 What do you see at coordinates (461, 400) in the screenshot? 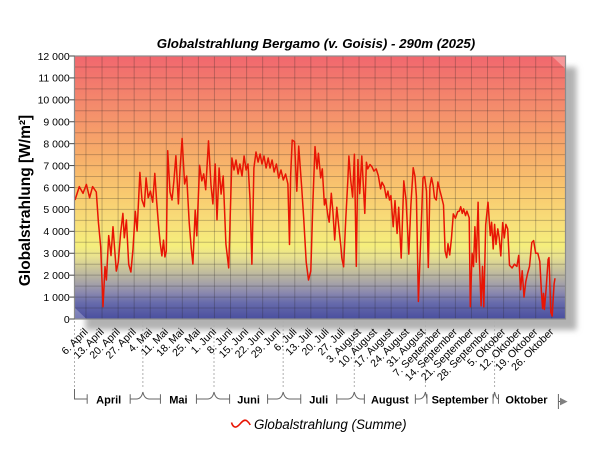
I see `svg-text: September` at bounding box center [461, 400].